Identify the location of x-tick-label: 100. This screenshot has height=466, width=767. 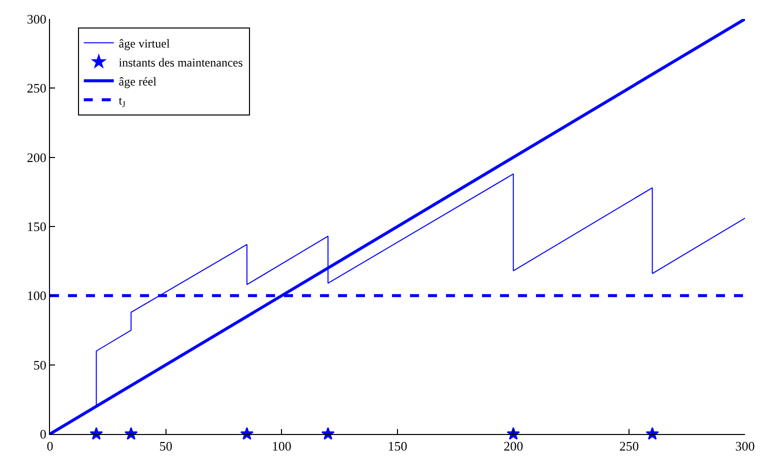
(282, 446).